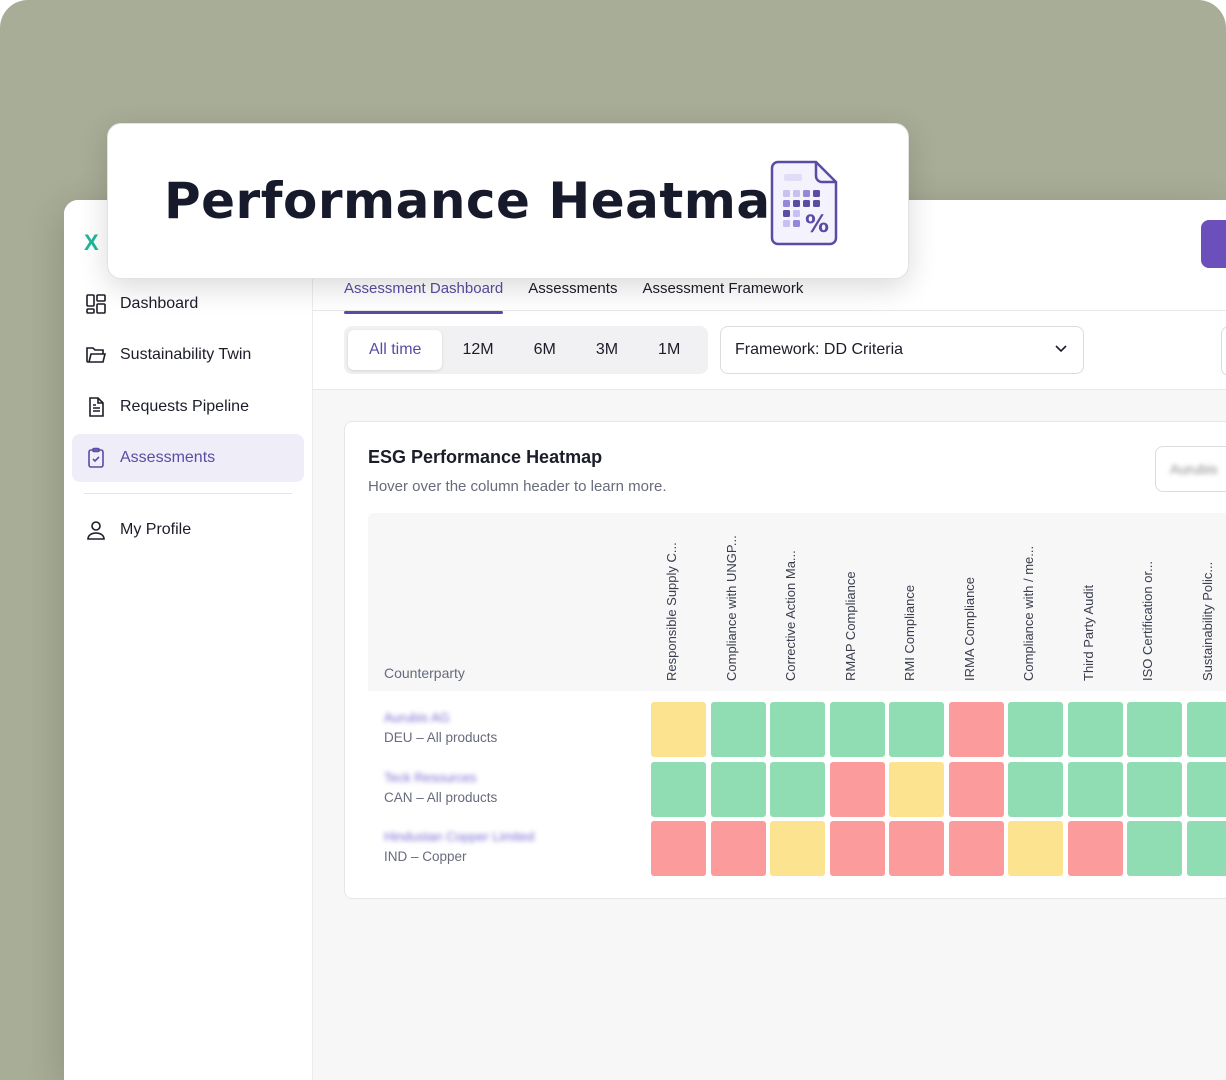  Describe the element at coordinates (96, 530) in the screenshot. I see `user-icon` at that location.